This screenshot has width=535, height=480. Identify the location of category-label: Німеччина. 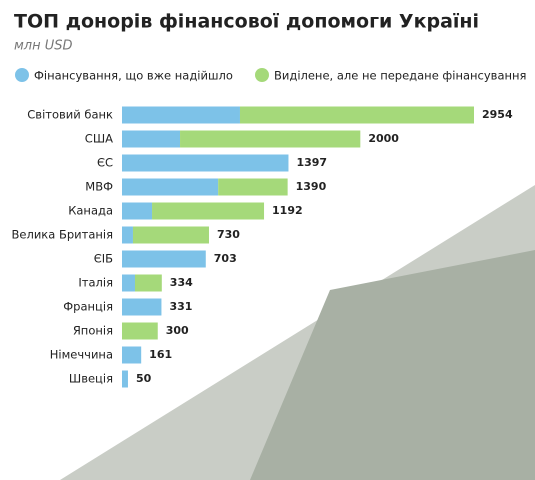
(81, 355).